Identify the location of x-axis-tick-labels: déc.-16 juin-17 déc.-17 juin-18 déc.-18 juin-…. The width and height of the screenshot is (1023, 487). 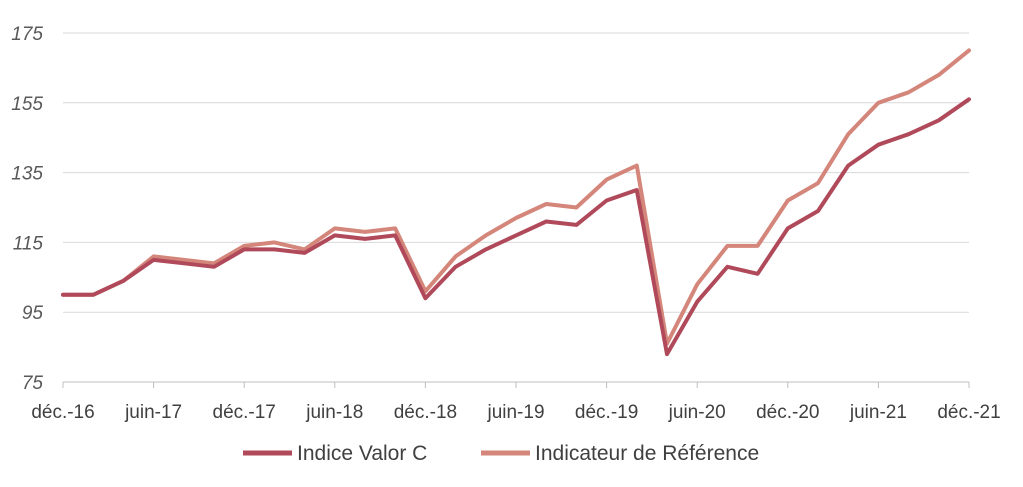
(515, 412).